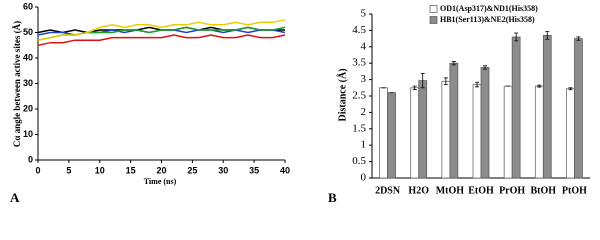 The height and width of the screenshot is (240, 600). Describe the element at coordinates (359, 30) in the screenshot. I see `y-tick-label: 4.5` at that location.